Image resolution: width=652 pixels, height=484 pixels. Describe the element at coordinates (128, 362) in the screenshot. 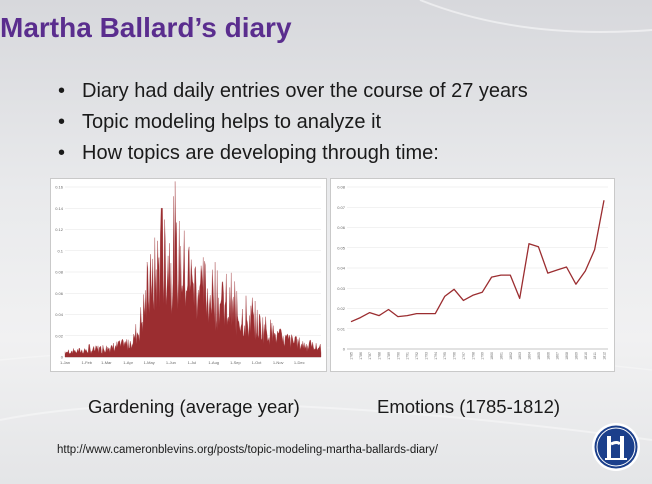

I see `x-tick-label: 1-Apr` at that location.